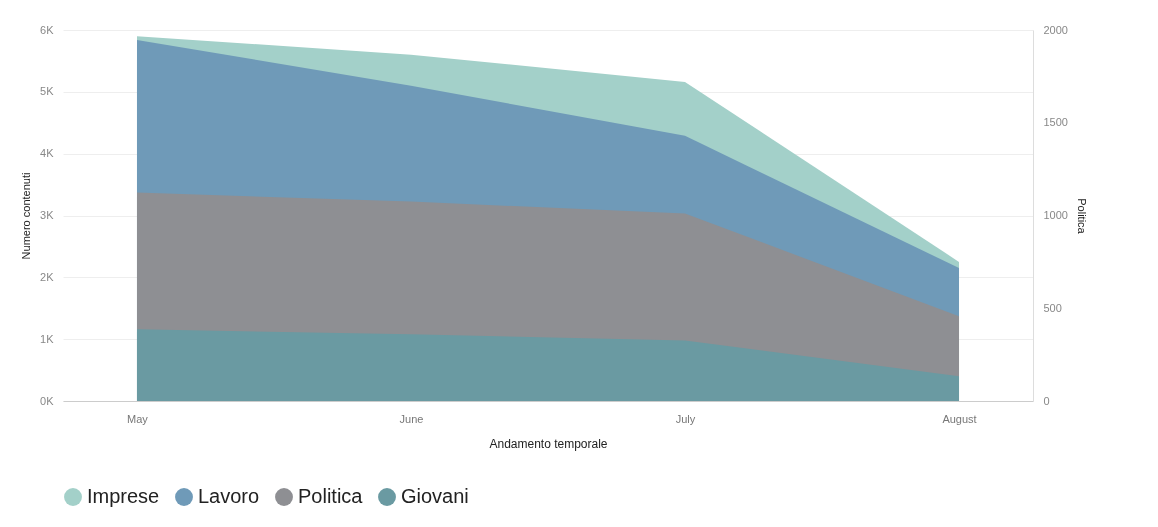  Describe the element at coordinates (47, 276) in the screenshot. I see `y-tick-label: 2K` at that location.